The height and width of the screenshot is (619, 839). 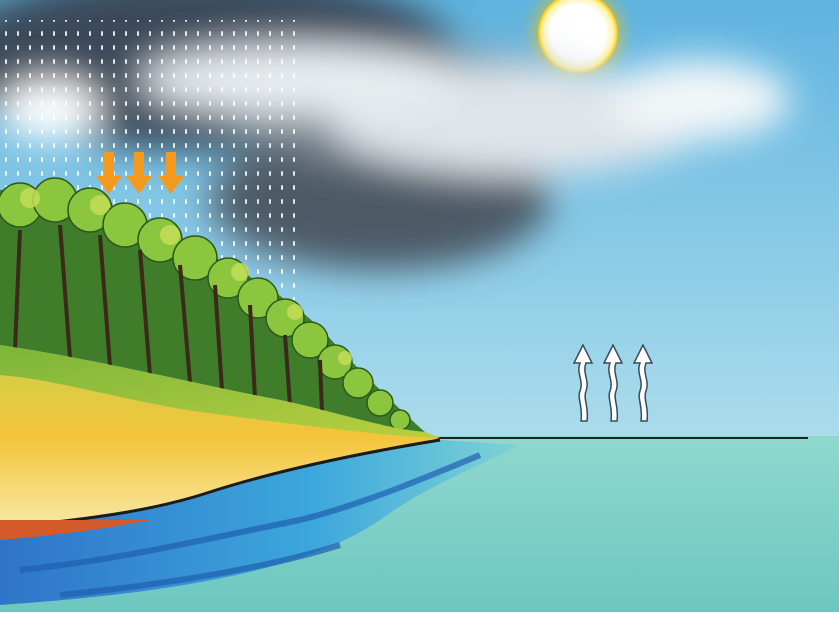 I want to click on precipitation-arrows, so click(x=140, y=173).